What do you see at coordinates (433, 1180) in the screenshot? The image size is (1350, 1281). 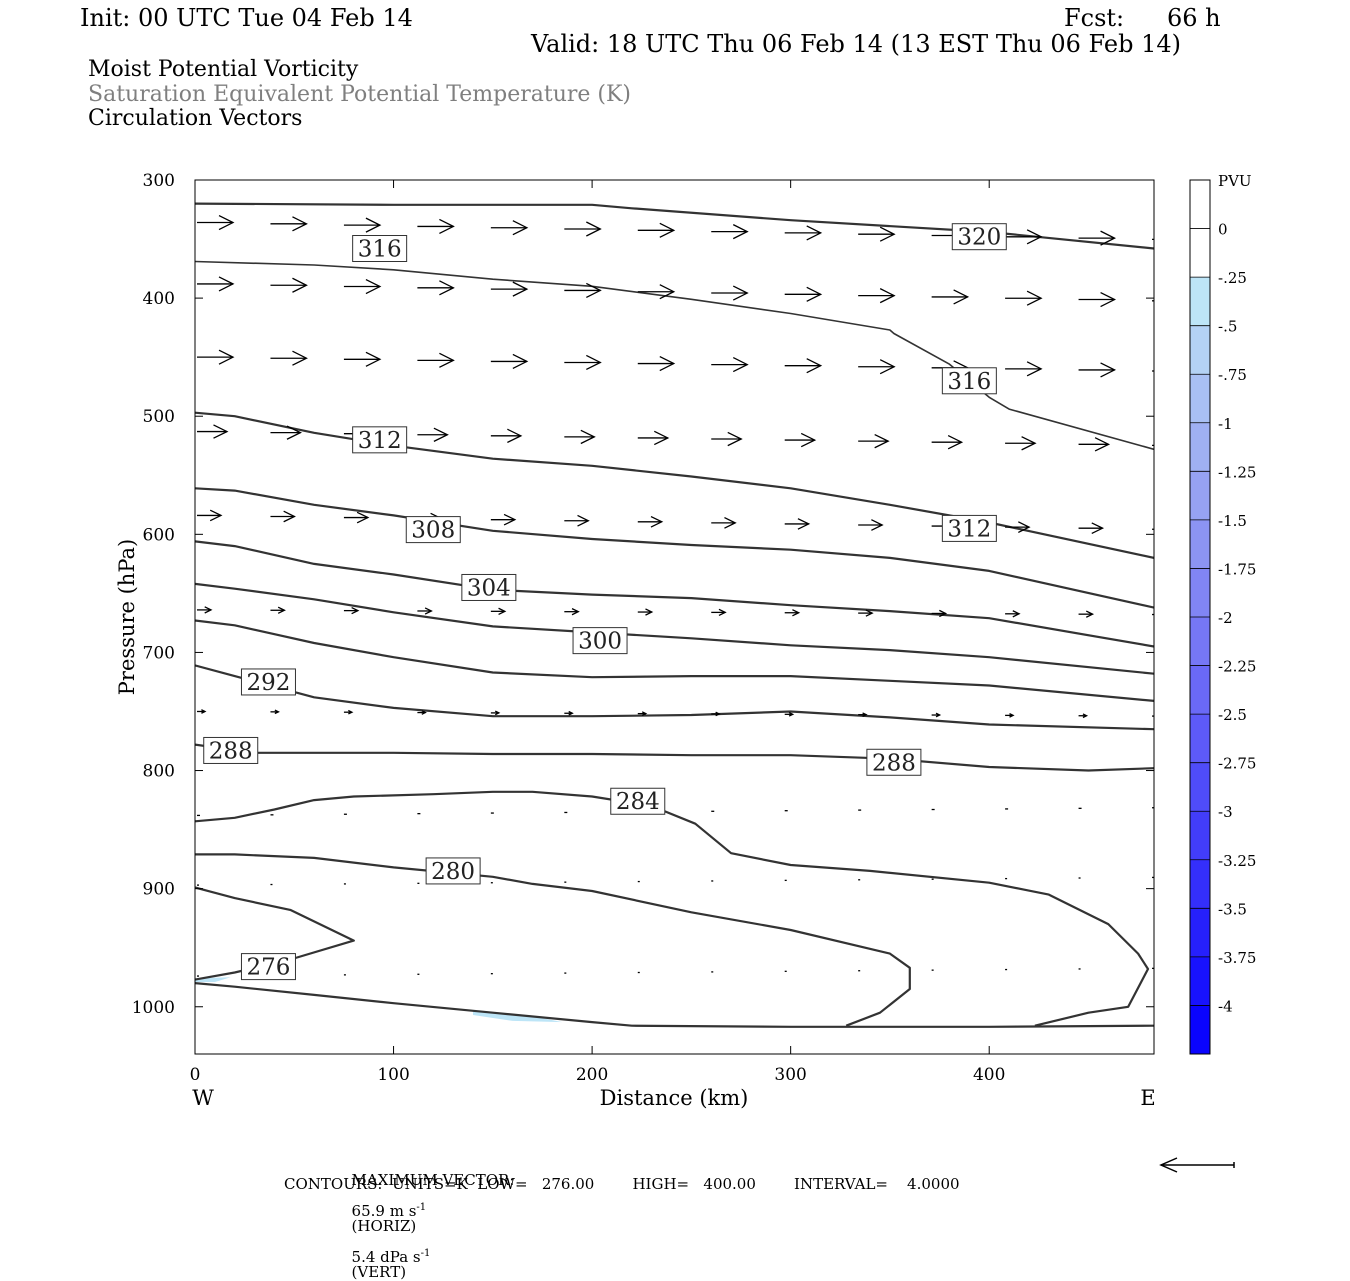 I see `max-vector-label: MAXIMUM VECTOR:` at bounding box center [433, 1180].